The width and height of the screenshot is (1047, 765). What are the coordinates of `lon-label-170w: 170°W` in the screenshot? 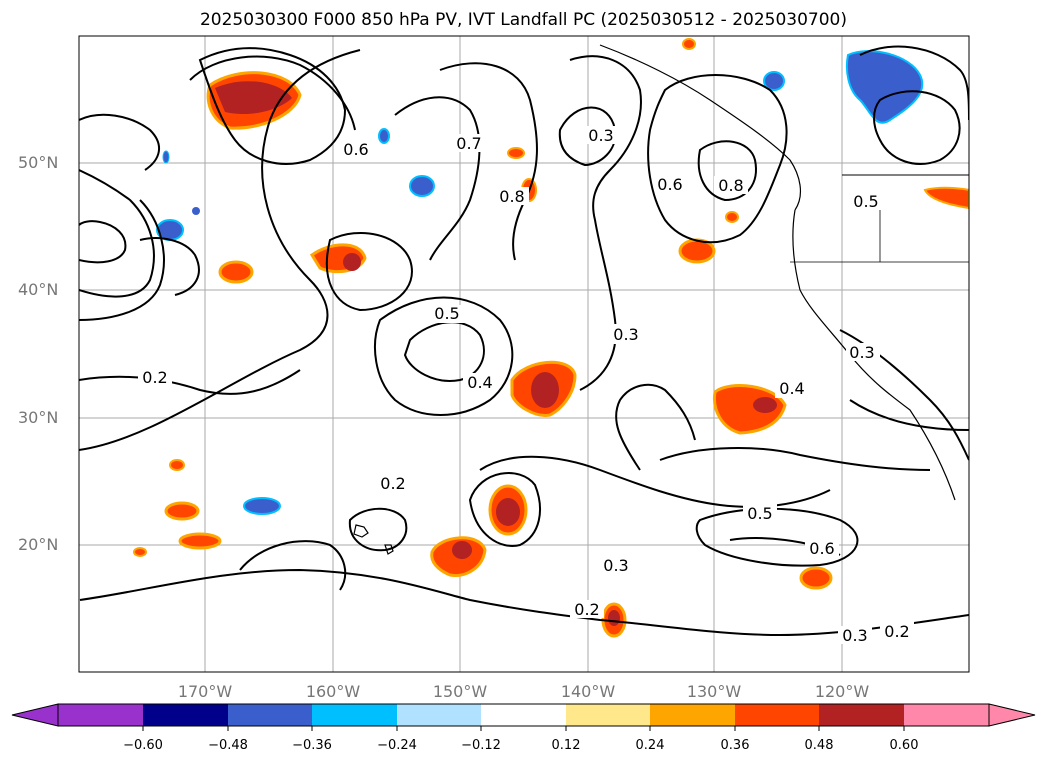 It's located at (205, 691).